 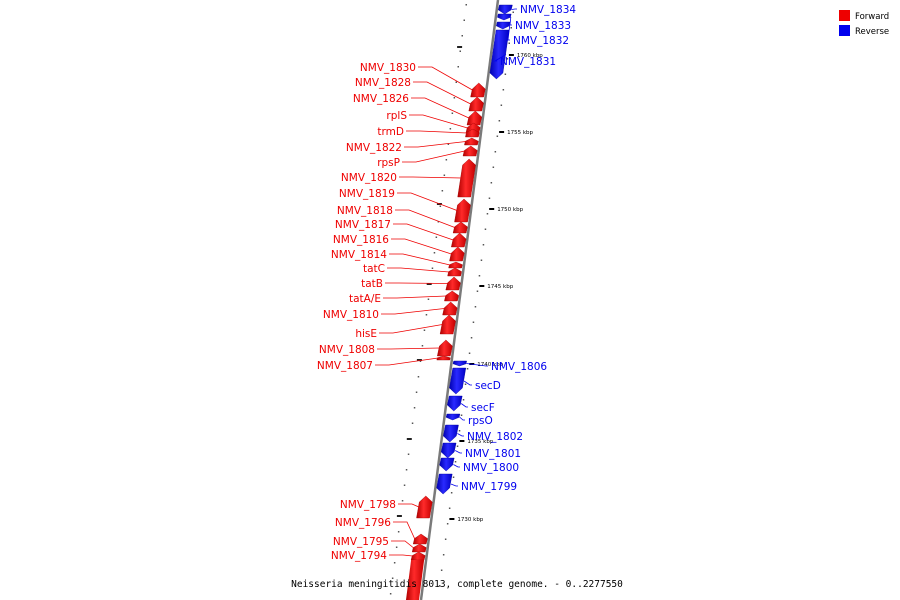 I want to click on forward-gene-label-nmv-1818: NMV_1818, so click(x=365, y=211).